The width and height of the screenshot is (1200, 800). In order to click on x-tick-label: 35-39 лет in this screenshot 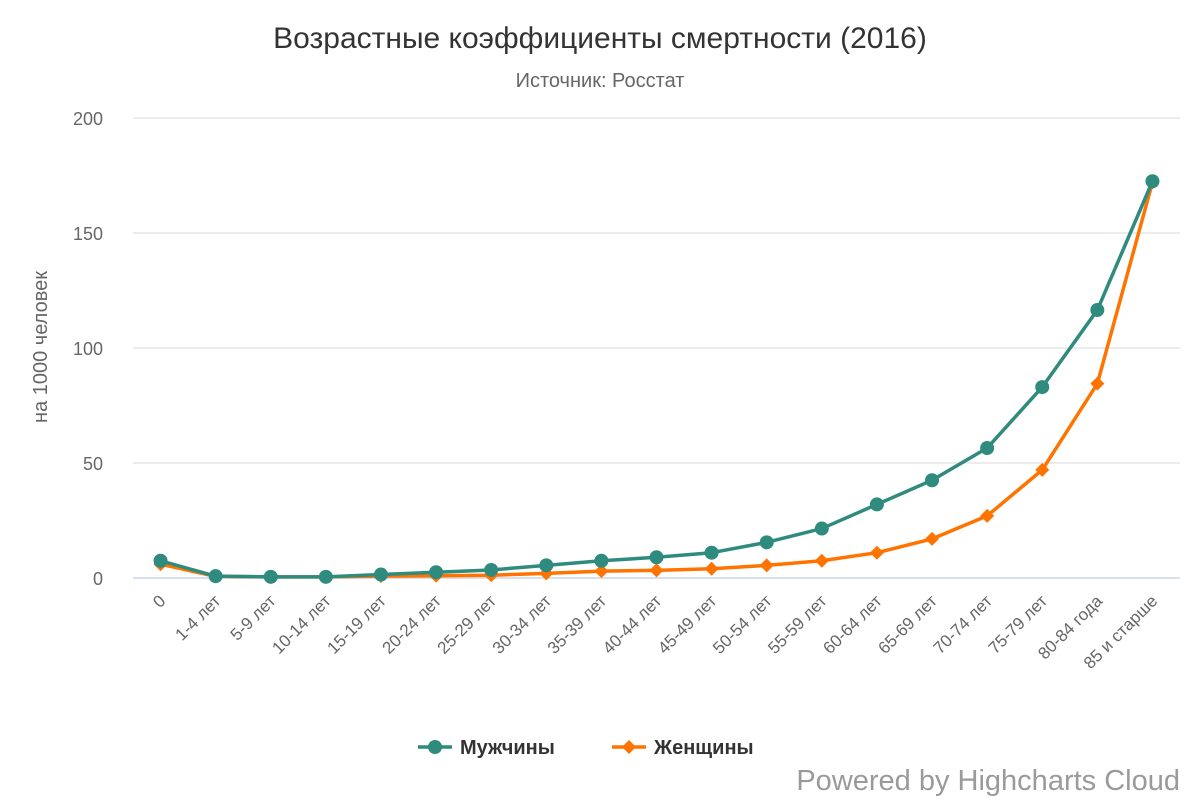, I will do `click(577, 624)`.